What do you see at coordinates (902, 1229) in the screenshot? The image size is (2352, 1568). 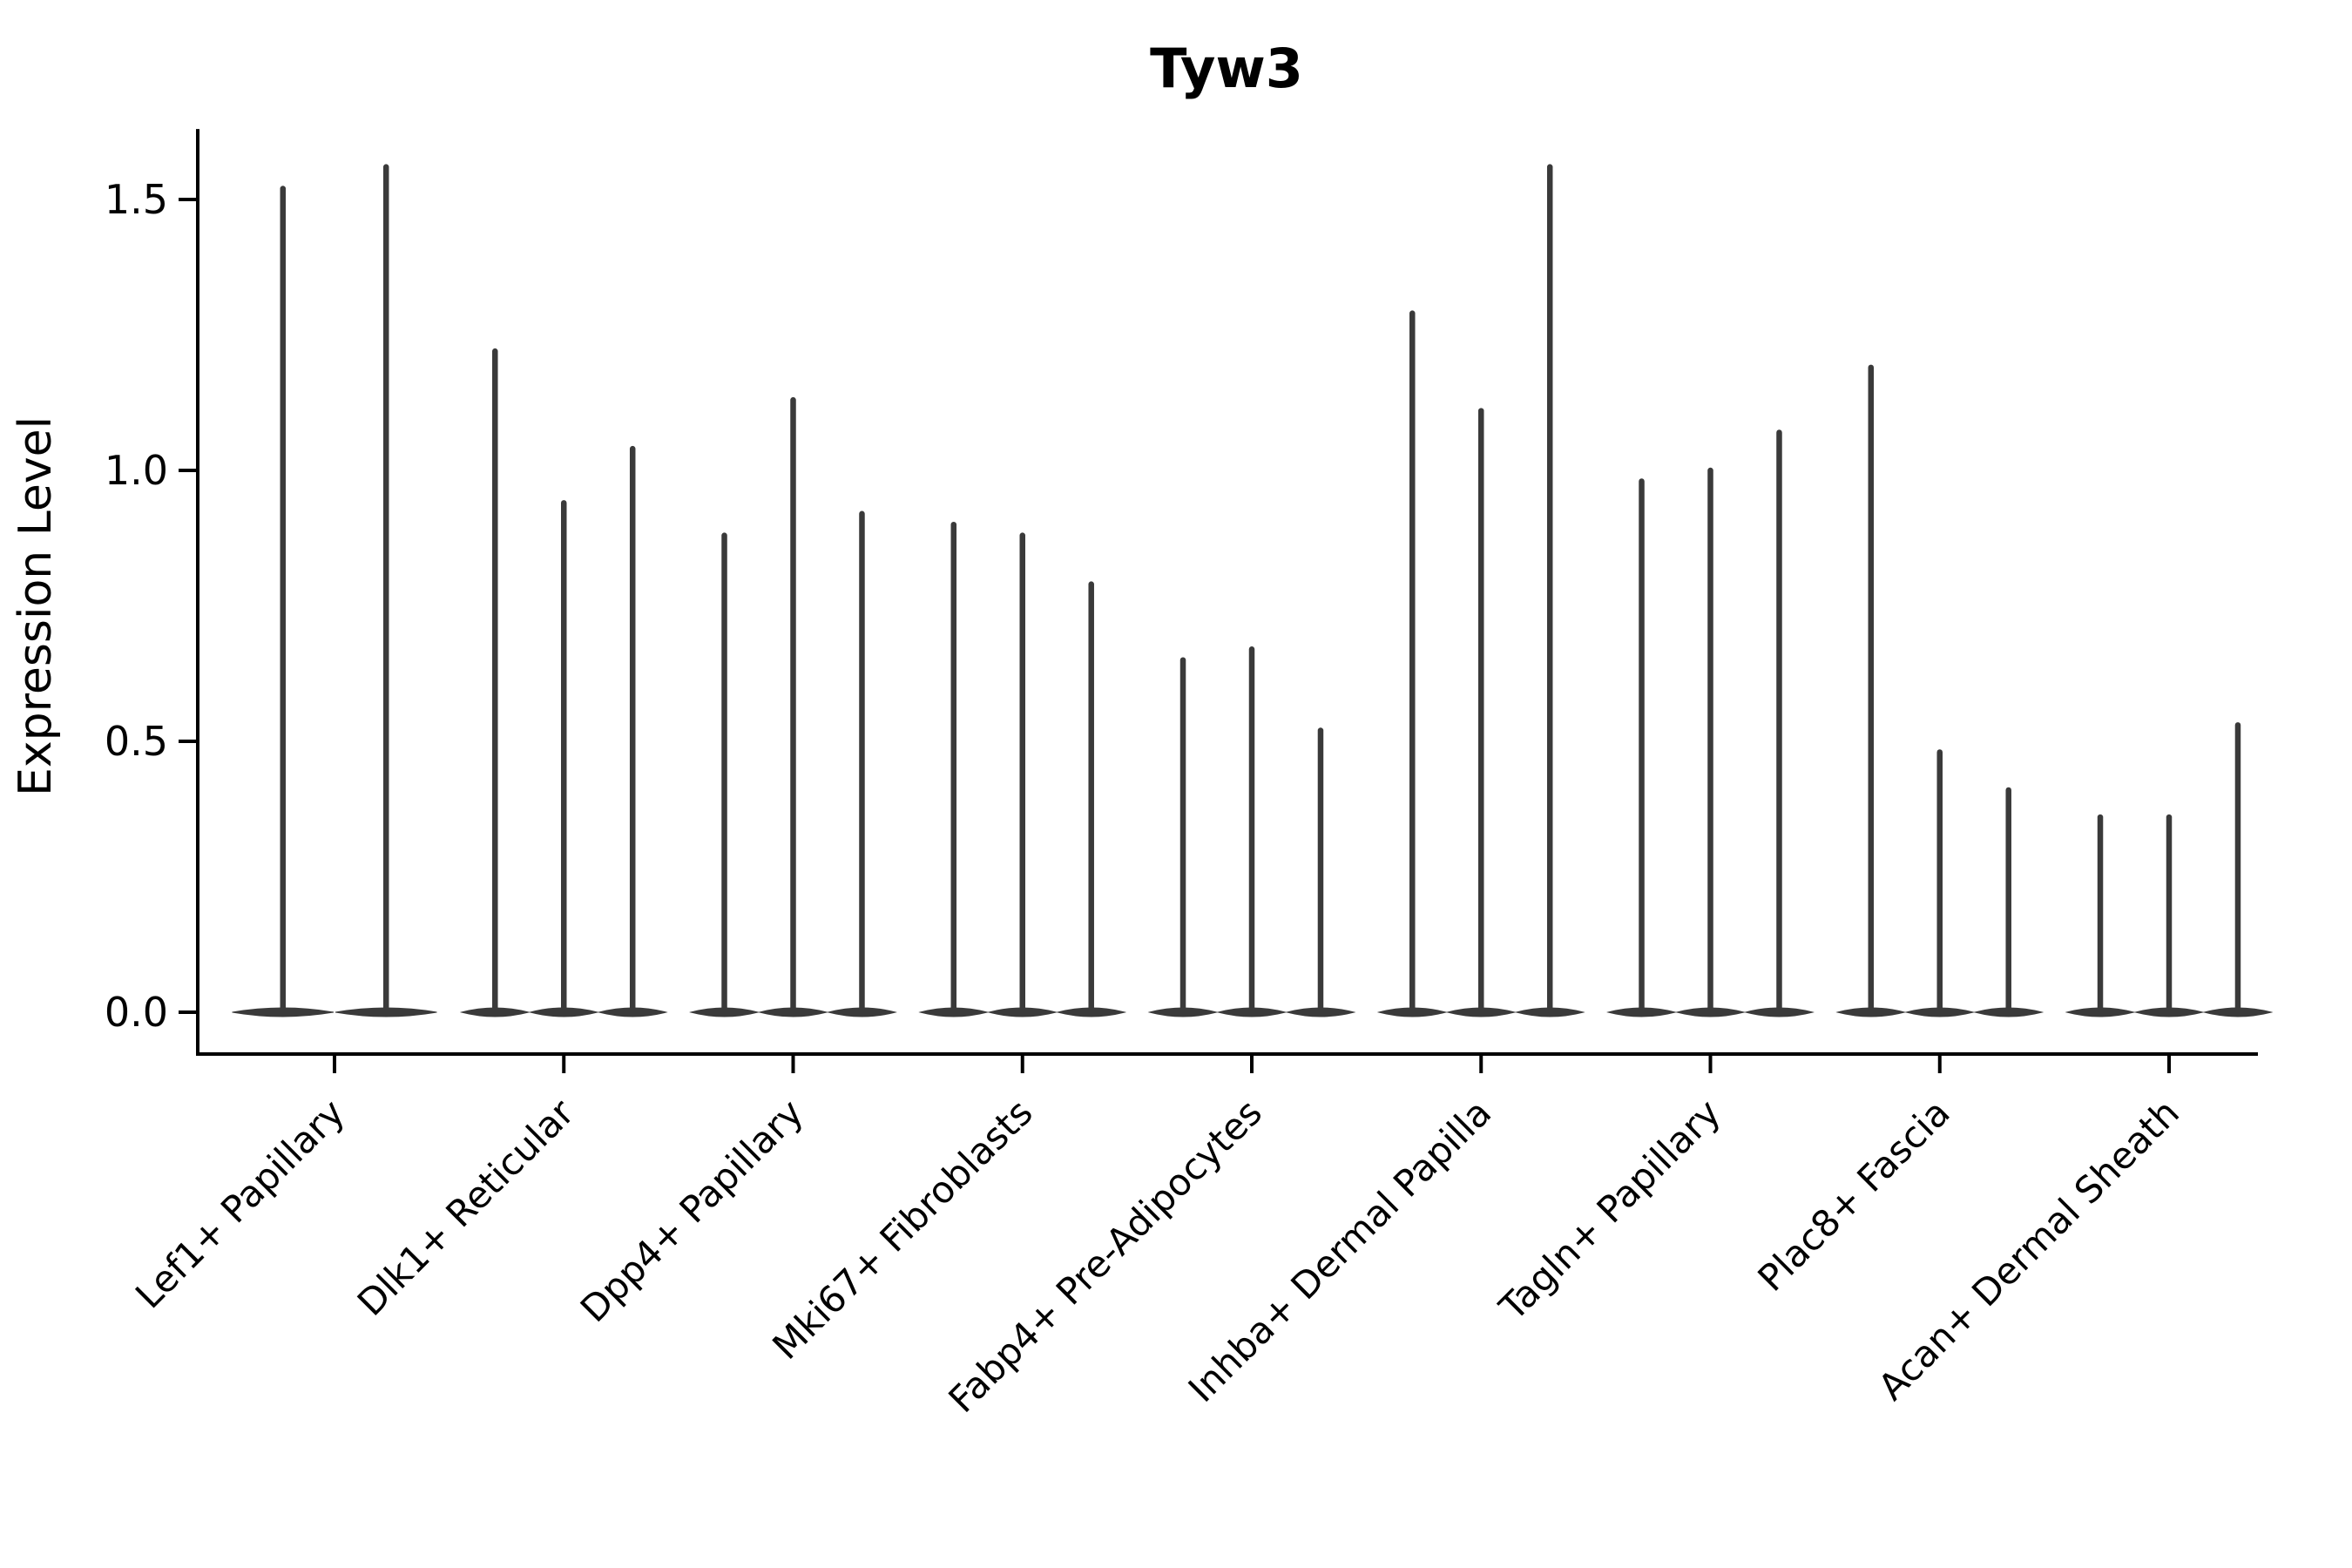 I see `x-category-label: Mki67+ Fibroblasts` at bounding box center [902, 1229].